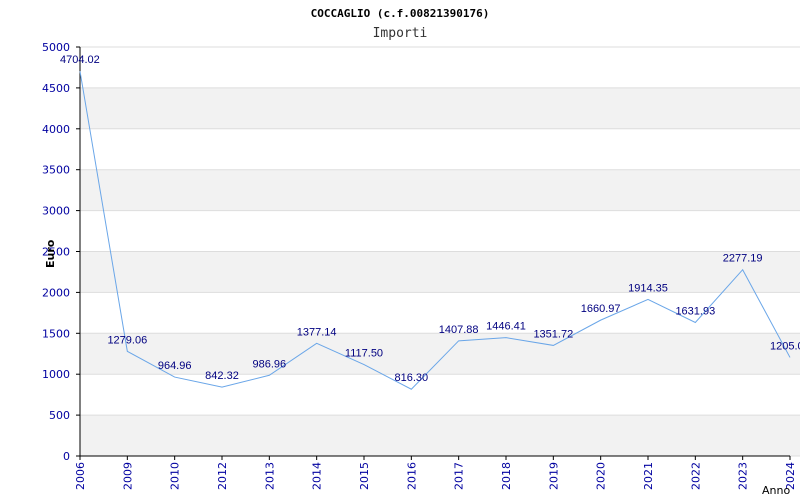 The width and height of the screenshot is (800, 500). Describe the element at coordinates (553, 334) in the screenshot. I see `data-label: 1351.72` at that location.